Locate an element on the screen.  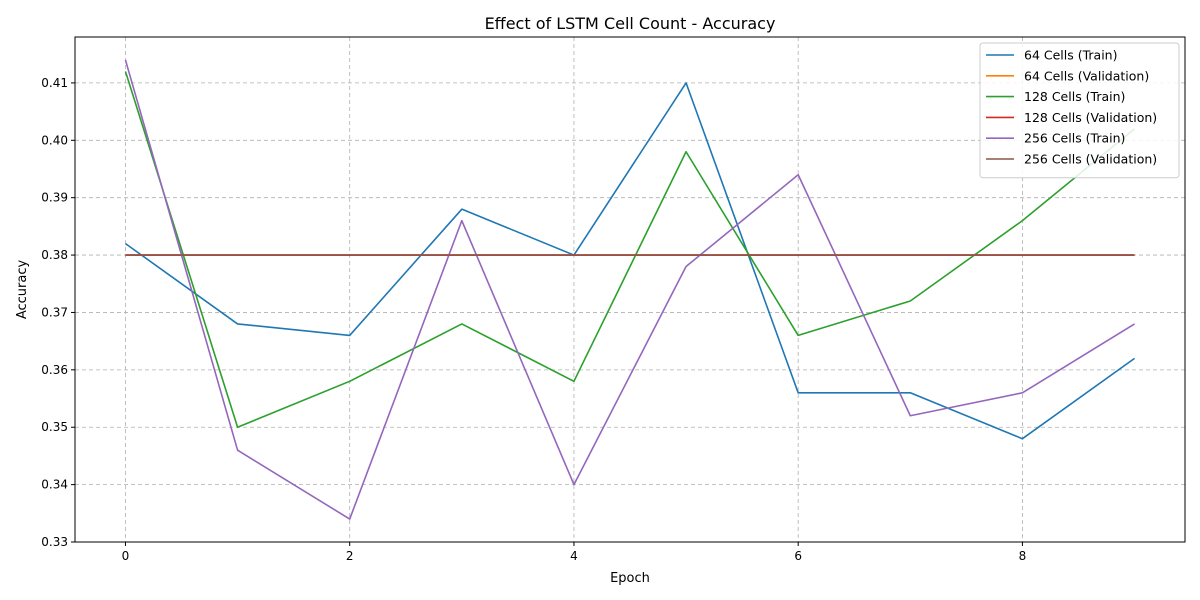
x-tick-label: 2 is located at coordinates (350, 556).